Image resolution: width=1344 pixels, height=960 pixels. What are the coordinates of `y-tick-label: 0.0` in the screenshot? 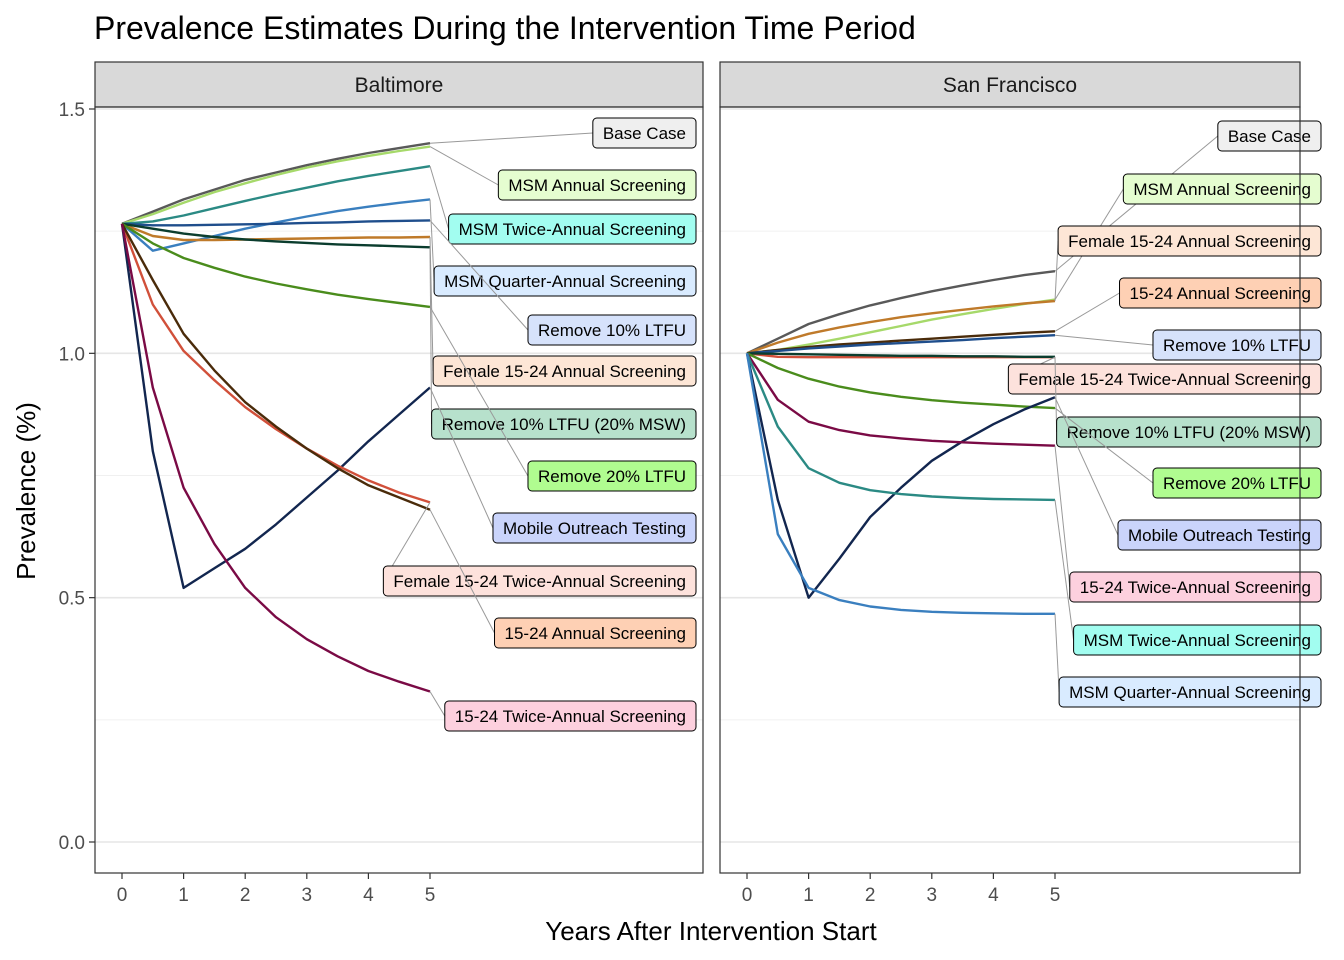 It's located at (72, 843).